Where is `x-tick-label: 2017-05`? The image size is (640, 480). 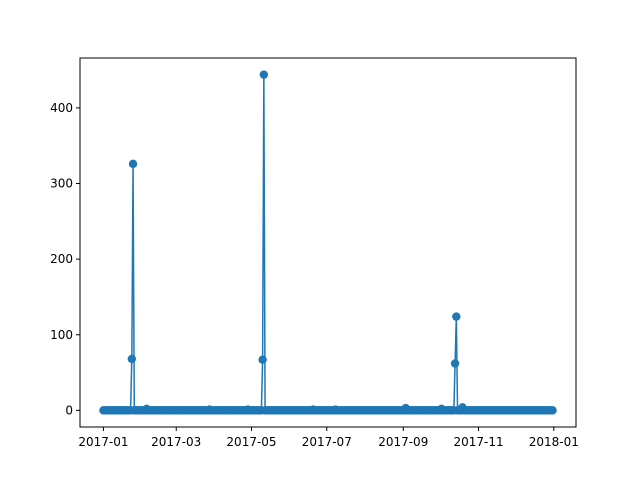 x-tick-label: 2017-05 is located at coordinates (251, 442).